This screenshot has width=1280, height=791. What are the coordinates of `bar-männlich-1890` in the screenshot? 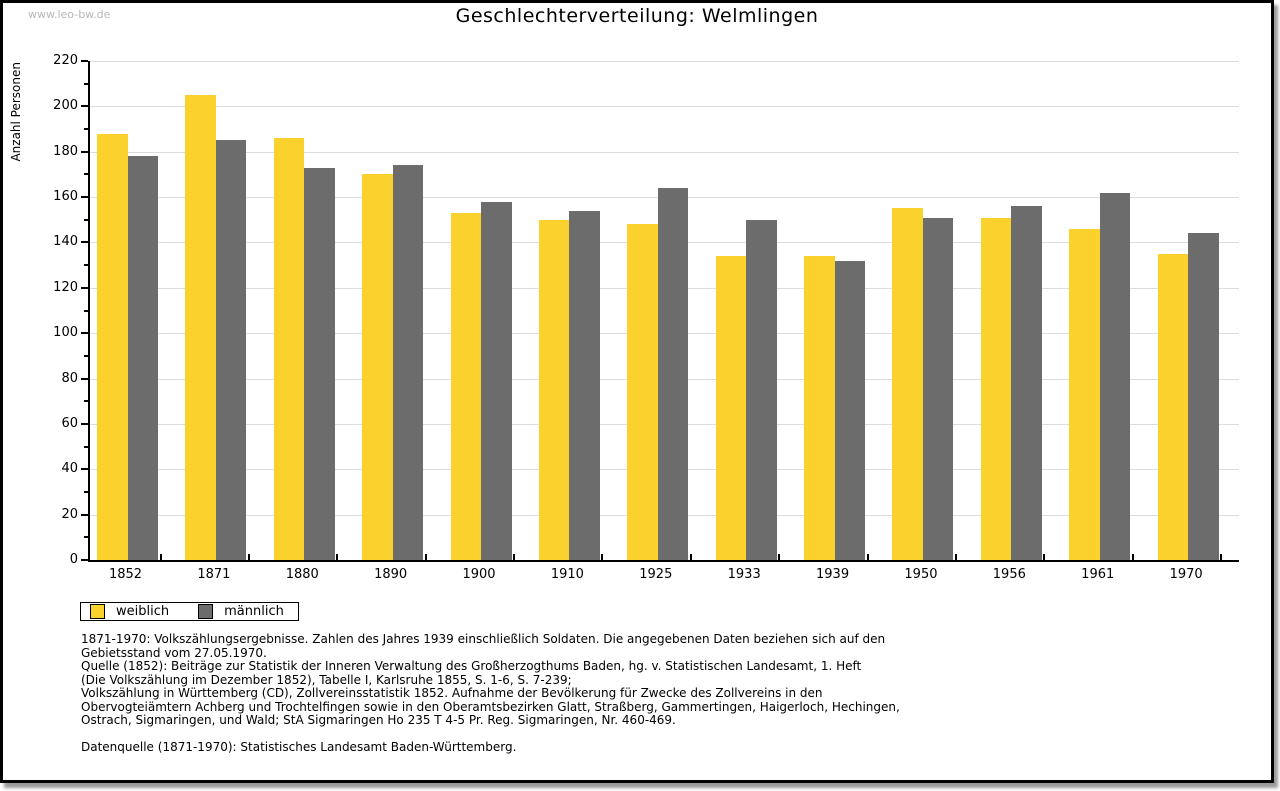 It's located at (408, 362).